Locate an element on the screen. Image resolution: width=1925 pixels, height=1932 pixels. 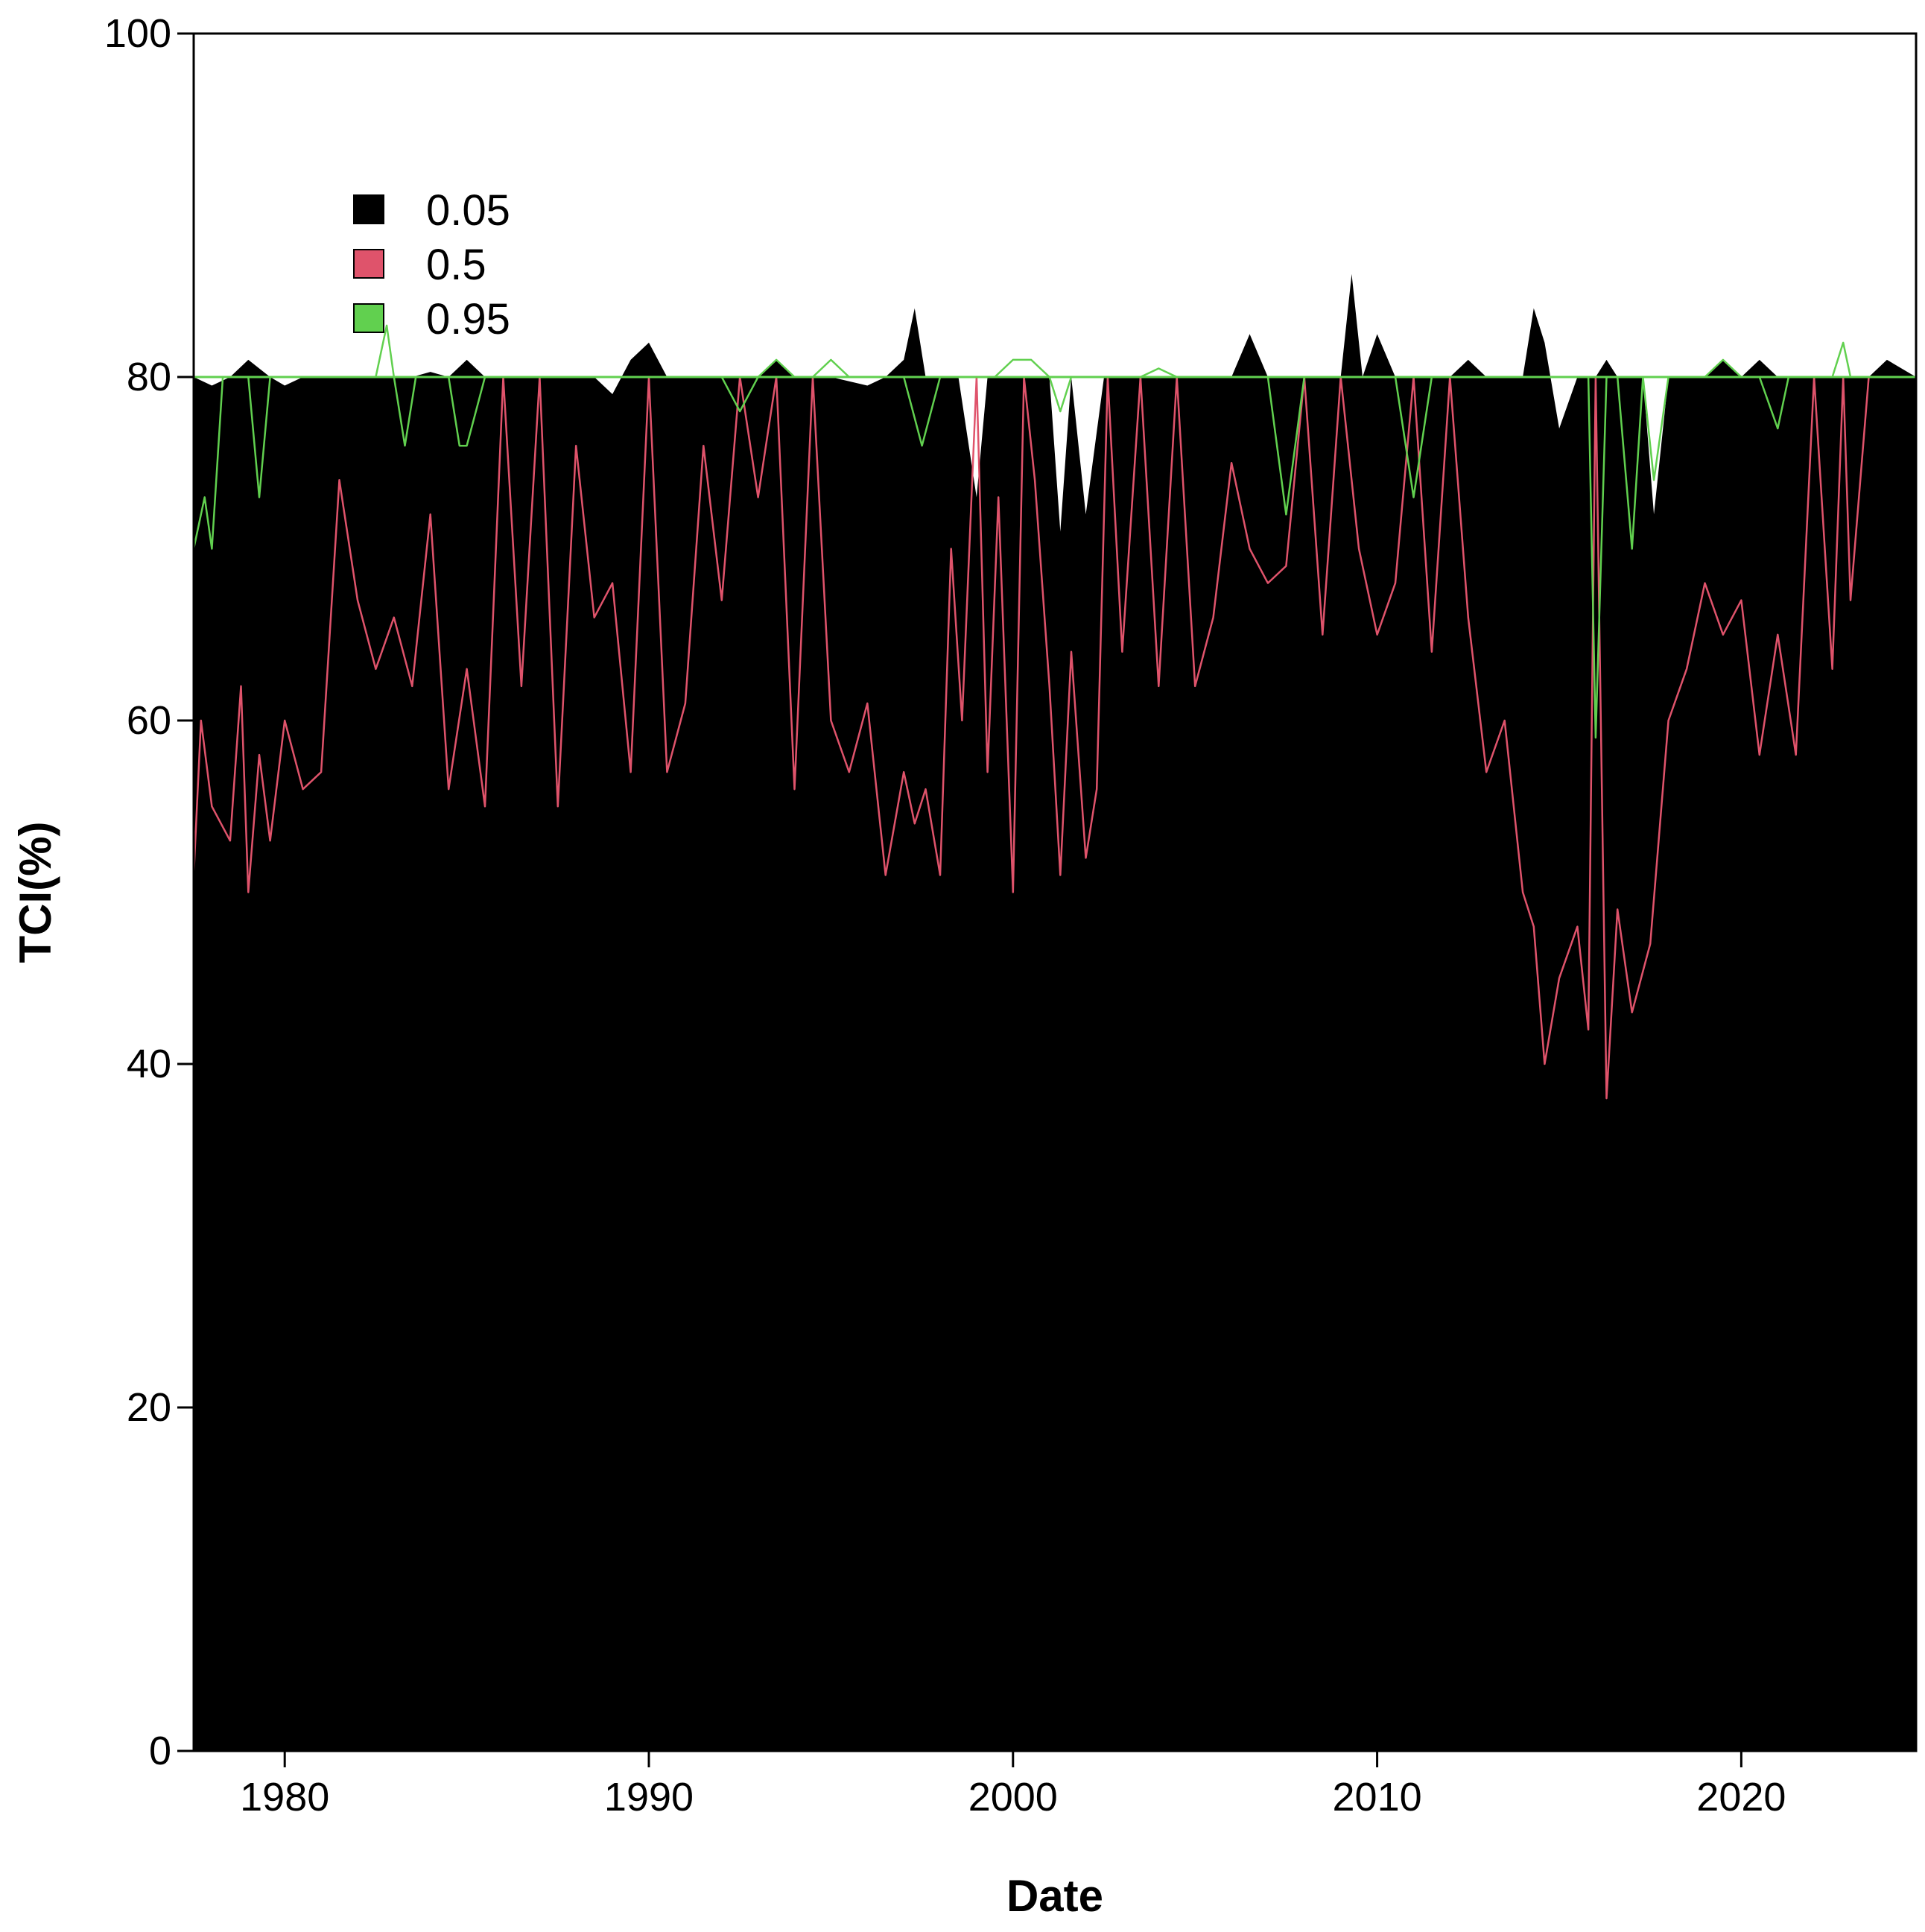
x-tick-label: 2010 is located at coordinates (1378, 1797).